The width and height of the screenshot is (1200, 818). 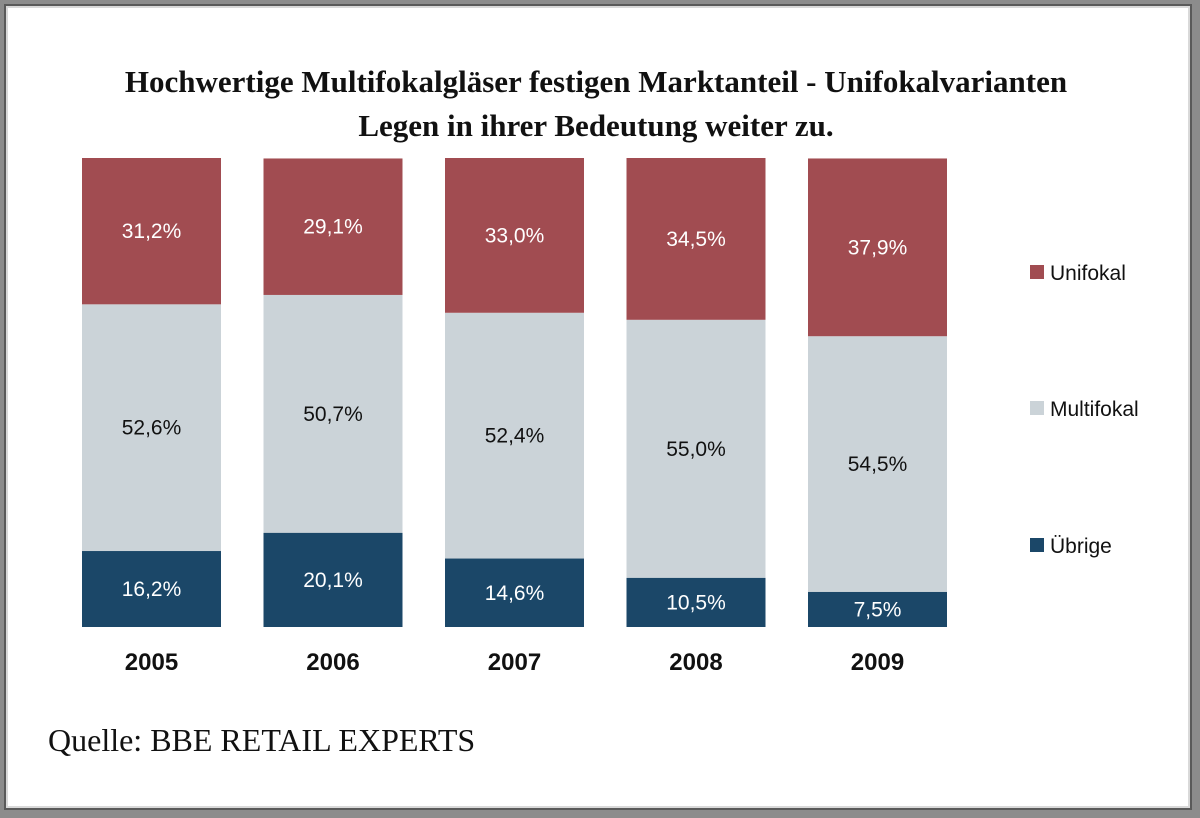 I want to click on data-label-multifokal-2007: 52,4%, so click(x=515, y=436).